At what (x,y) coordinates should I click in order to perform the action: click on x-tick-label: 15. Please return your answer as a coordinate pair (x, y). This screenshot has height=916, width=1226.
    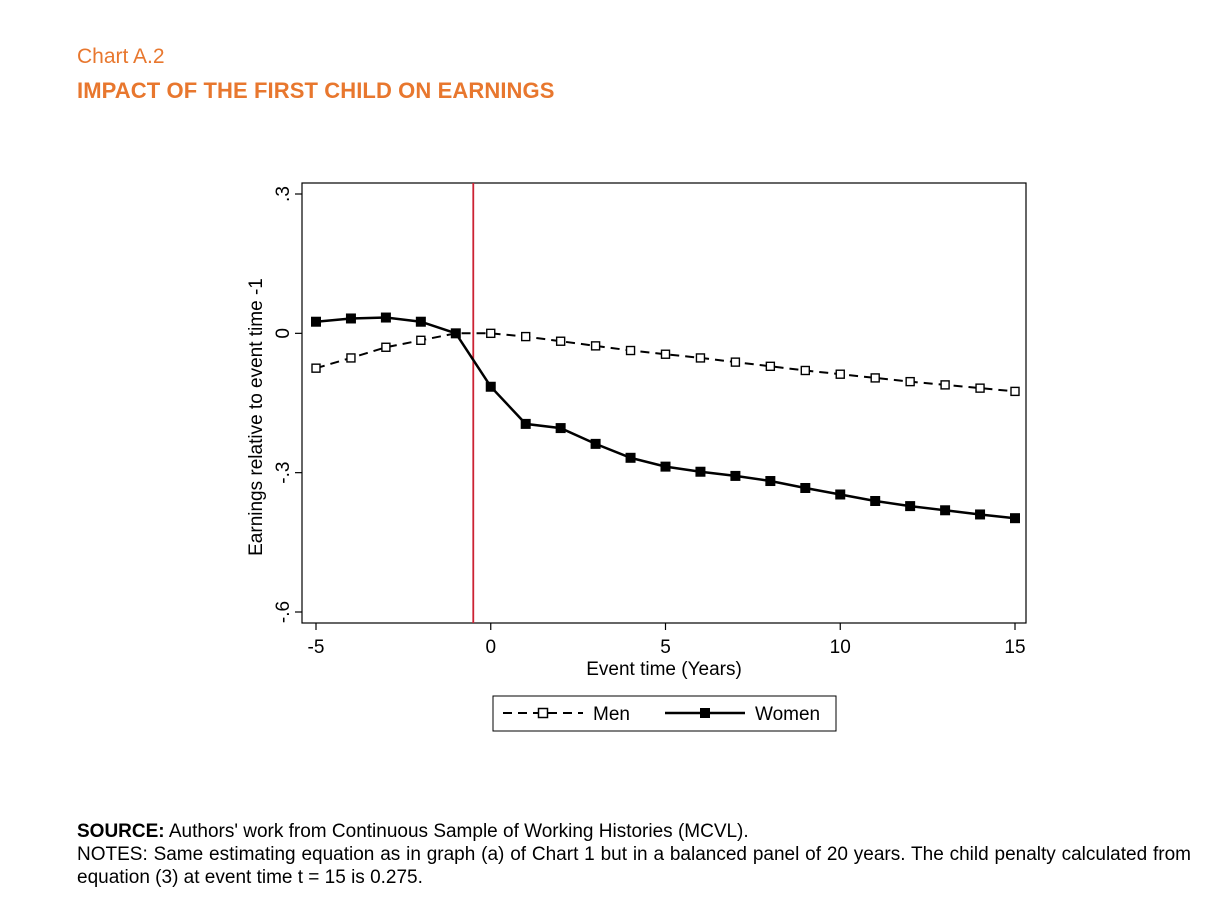
    Looking at the image, I should click on (1014, 647).